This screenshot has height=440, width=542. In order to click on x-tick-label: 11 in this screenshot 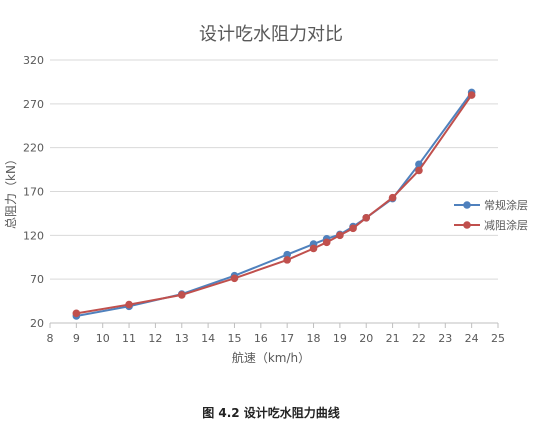, I will do `click(129, 338)`.